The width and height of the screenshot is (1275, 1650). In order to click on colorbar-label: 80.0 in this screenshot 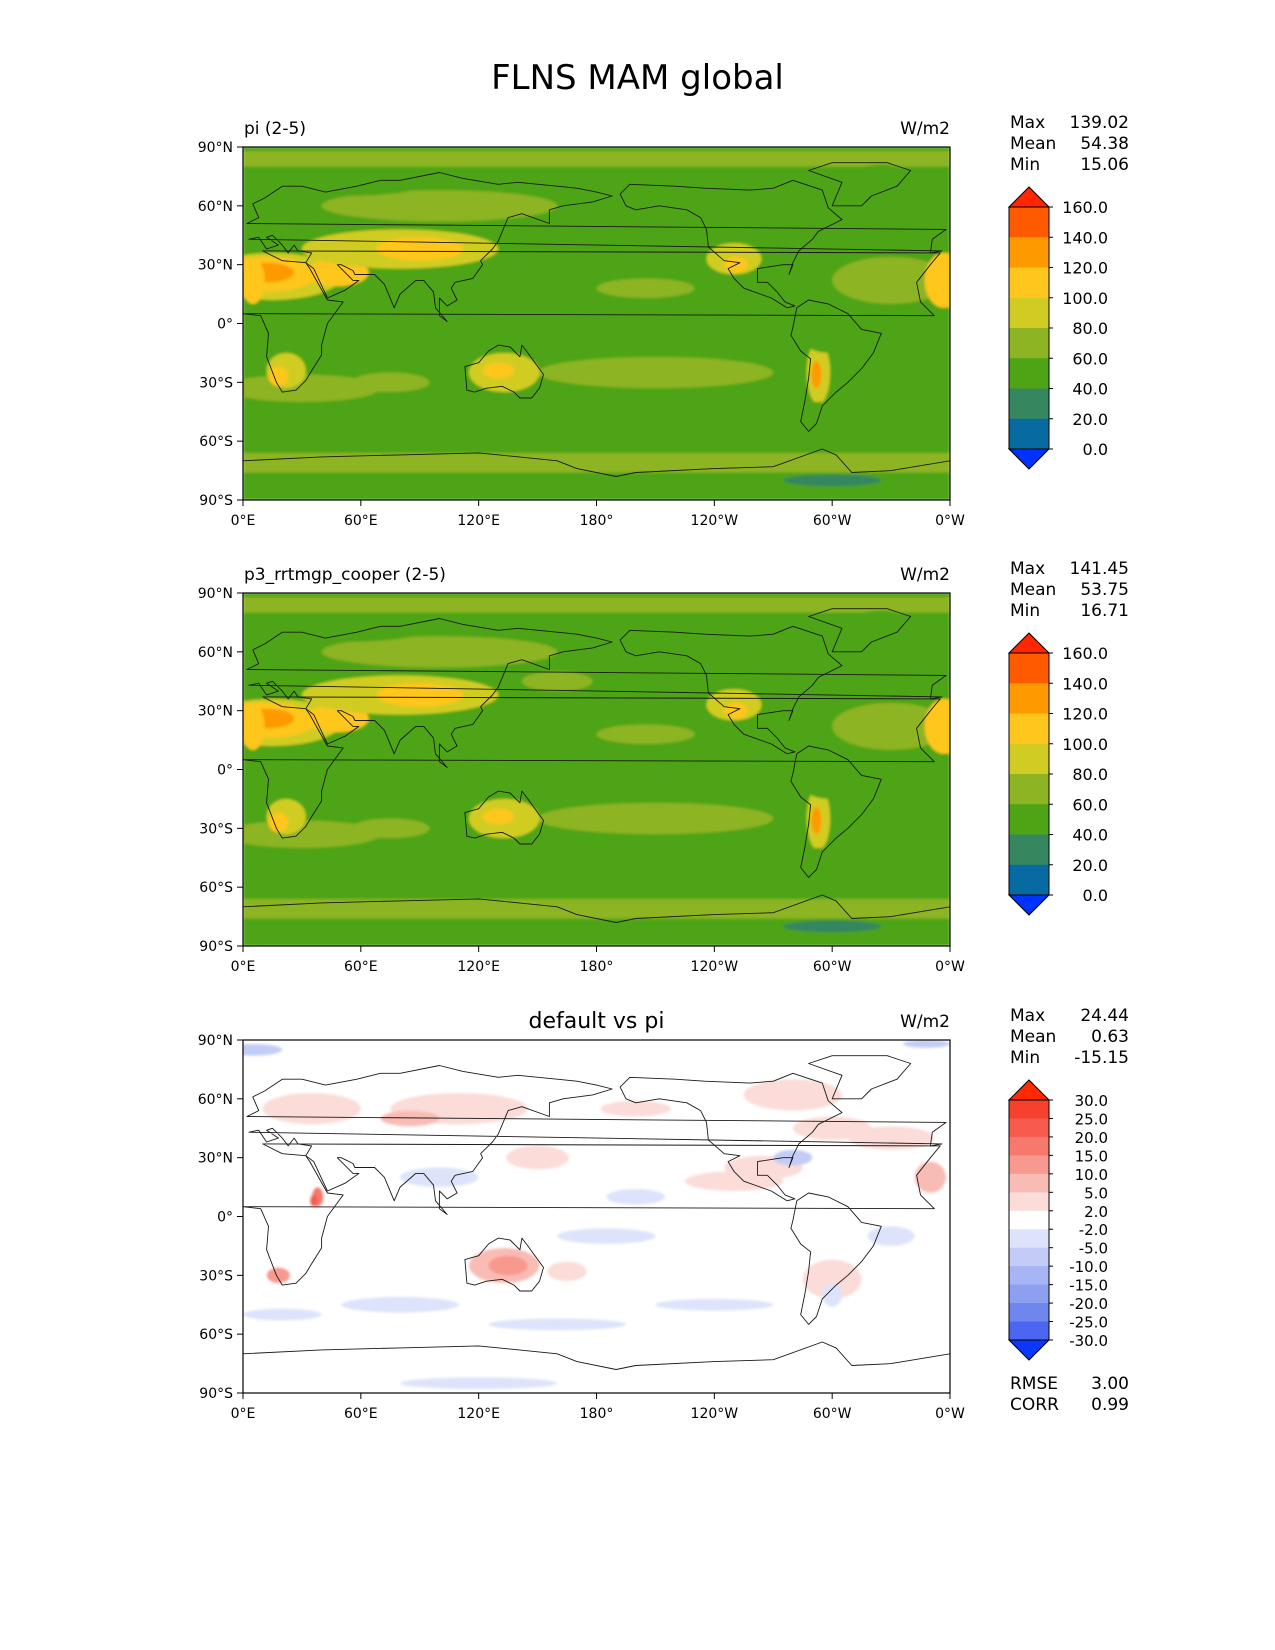, I will do `click(1090, 328)`.